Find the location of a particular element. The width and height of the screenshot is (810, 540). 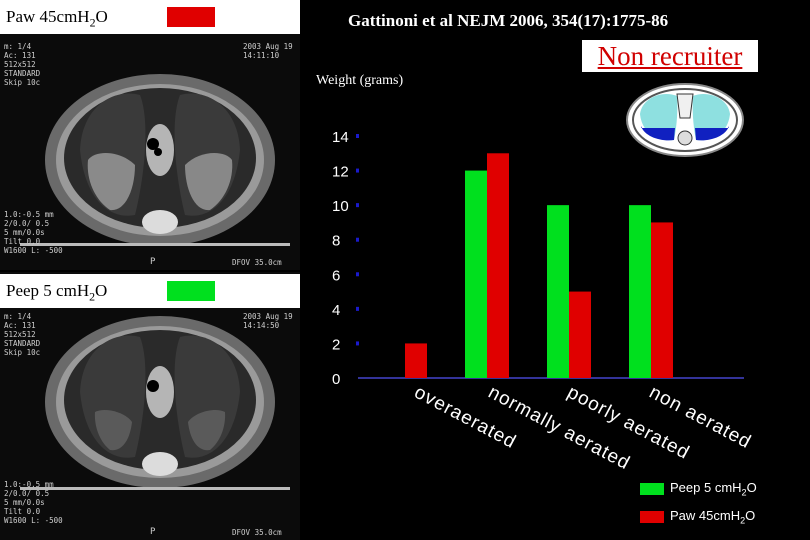

legend-paw-tail: O is located at coordinates (750, 515).